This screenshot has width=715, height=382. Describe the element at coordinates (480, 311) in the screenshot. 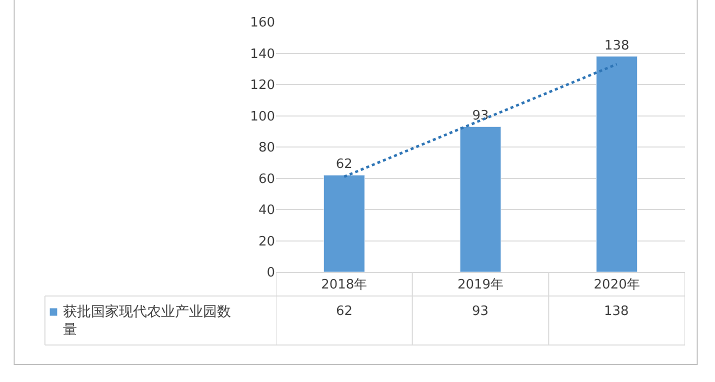

I see `data-label: 93` at that location.